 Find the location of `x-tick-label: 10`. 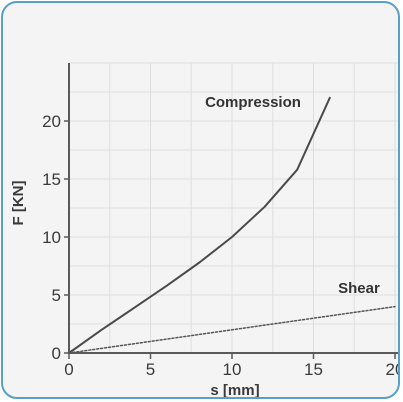

x-tick-label: 10 is located at coordinates (232, 369).